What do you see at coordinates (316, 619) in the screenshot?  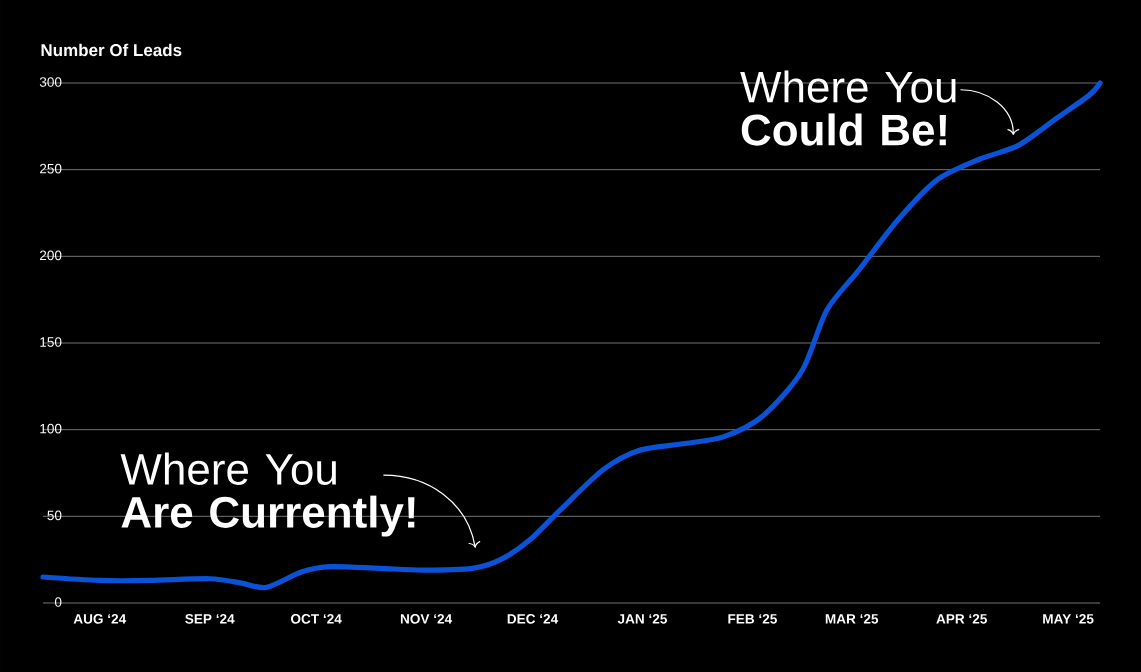 I see `x-tick-label: OCT ‘24` at bounding box center [316, 619].